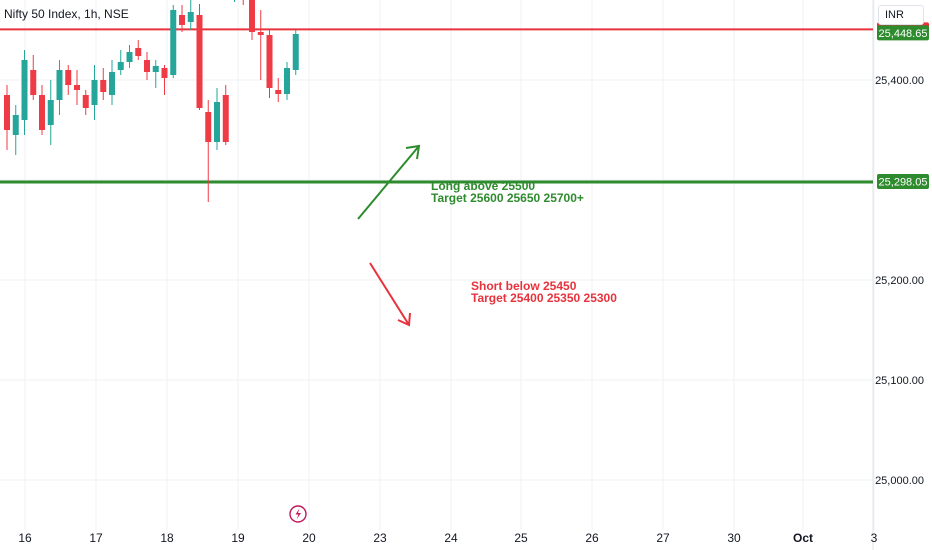  Describe the element at coordinates (521, 538) in the screenshot. I see `x-tick-label: 25` at that location.